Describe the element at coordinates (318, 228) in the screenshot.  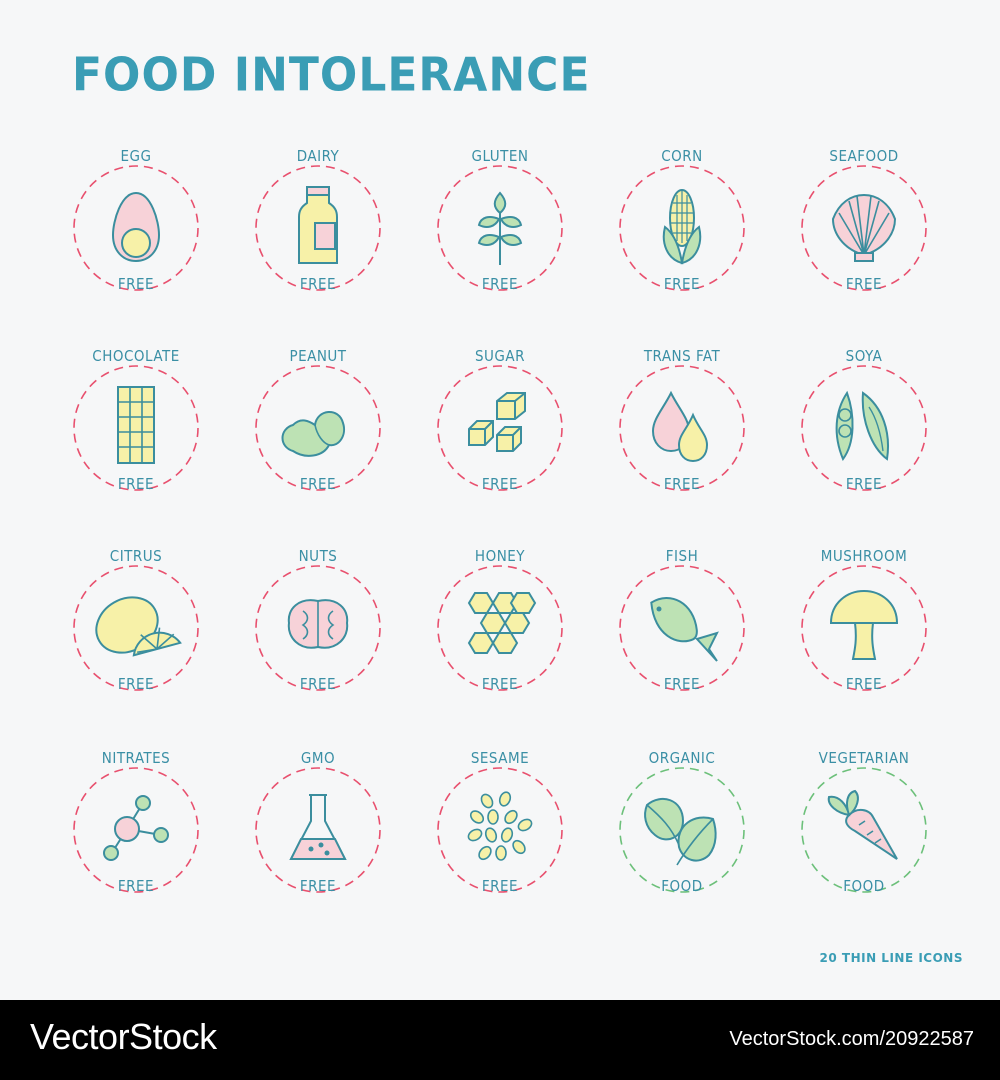
I see `milk-bottle-icon` at that location.